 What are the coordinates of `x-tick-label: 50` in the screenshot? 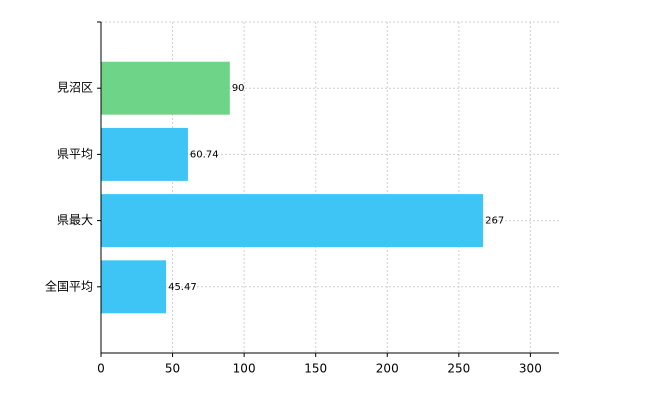 It's located at (172, 369).